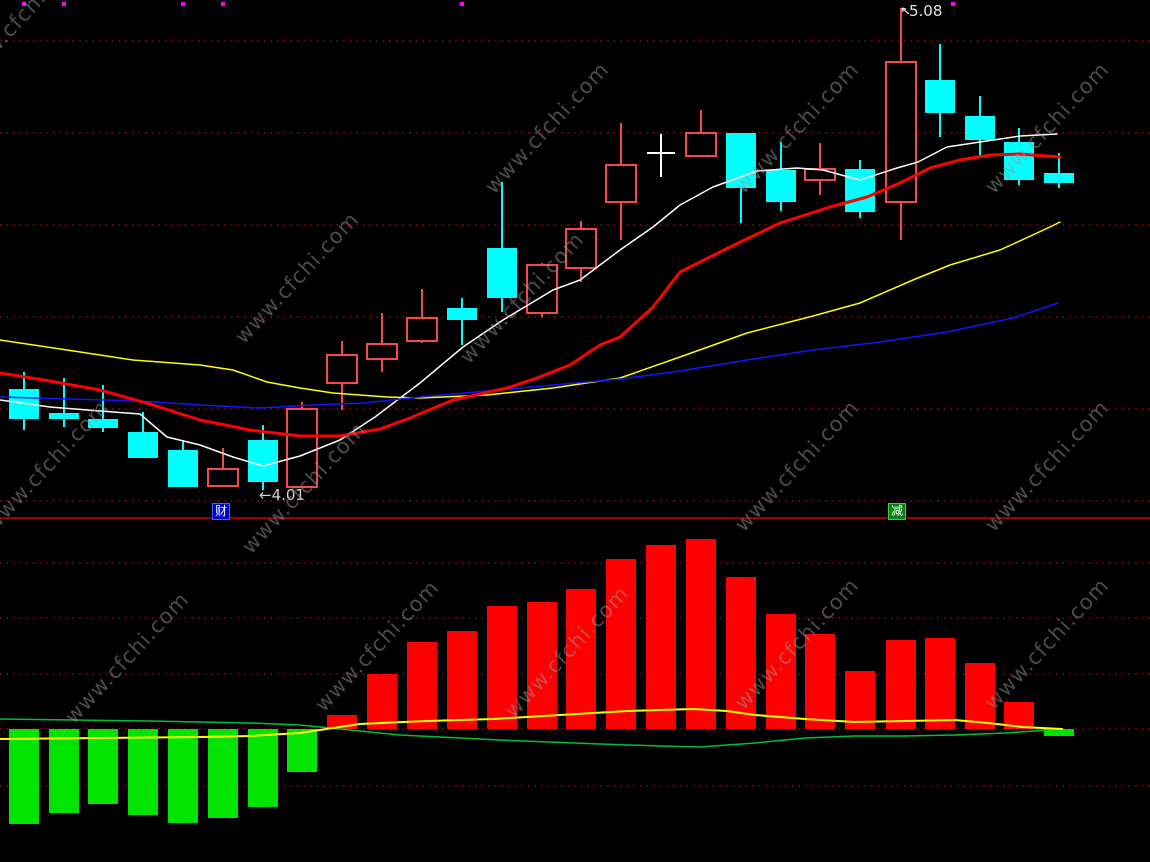  I want to click on high-arrow, so click(905, 11).